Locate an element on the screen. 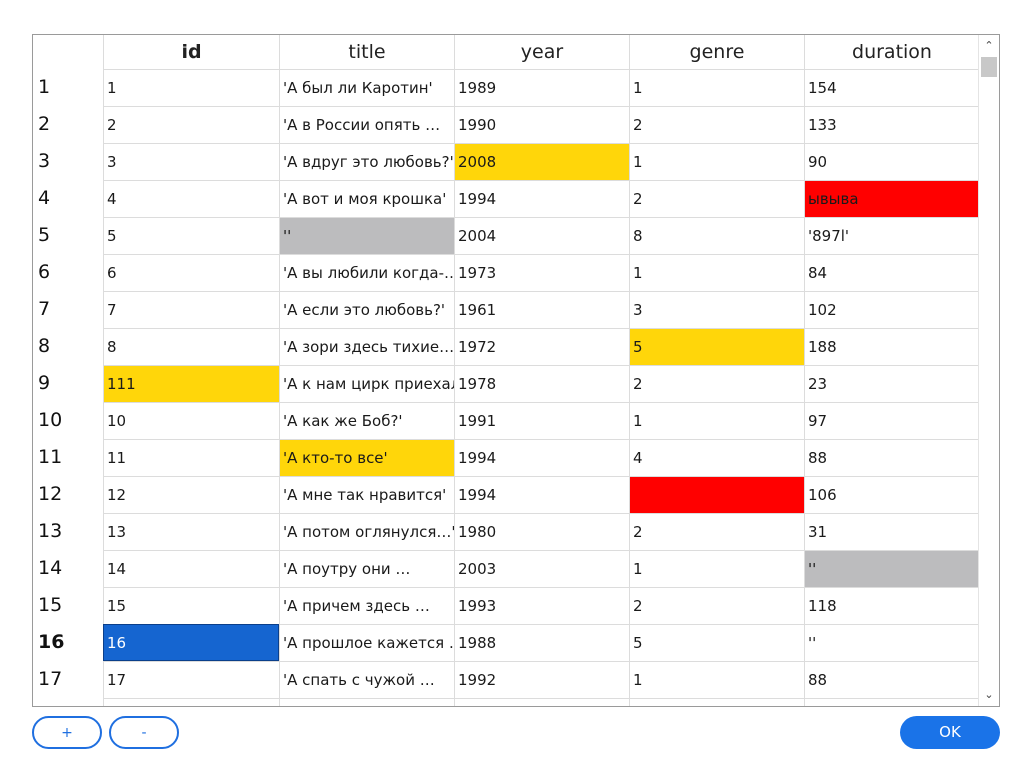 The image size is (1032, 779). table-row: 16 16 'А прошлое кажется … 1988 5 '' is located at coordinates (506, 642).